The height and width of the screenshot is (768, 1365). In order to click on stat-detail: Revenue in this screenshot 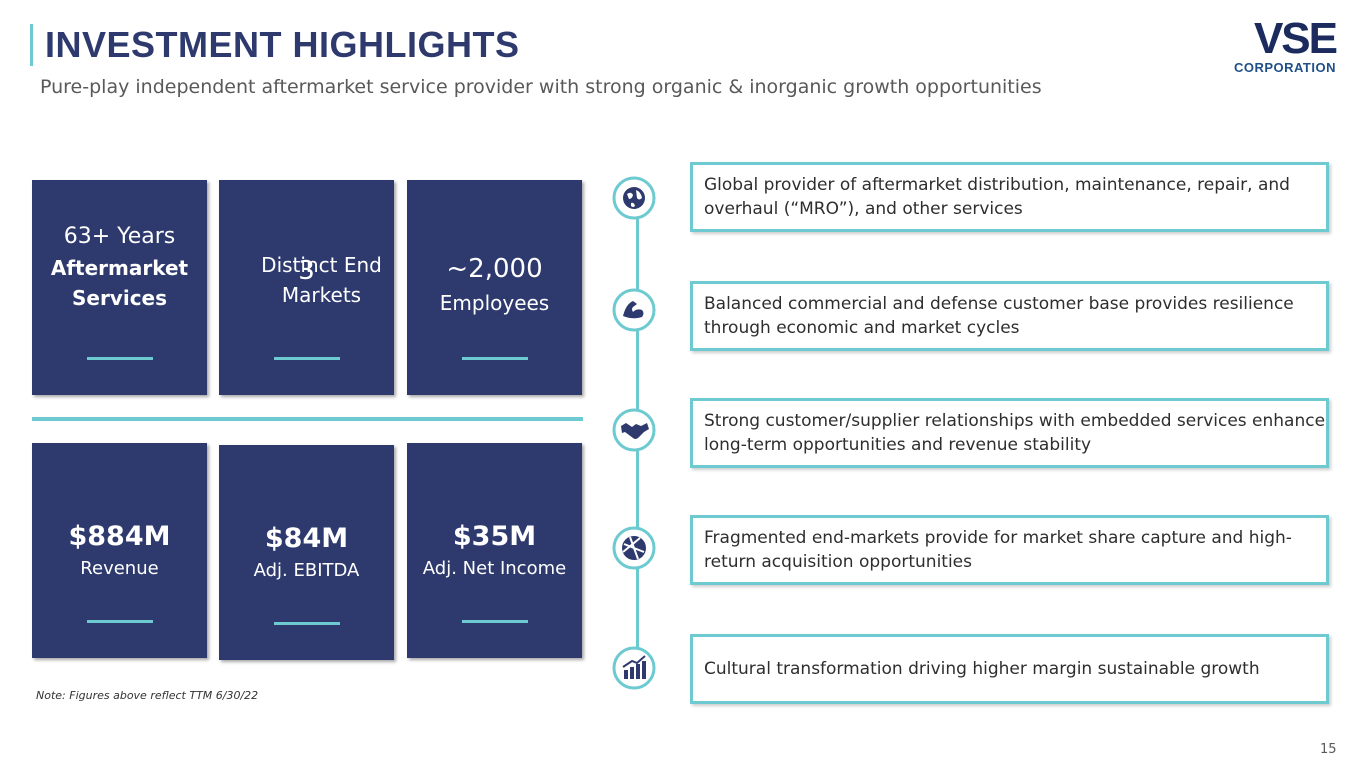, I will do `click(119, 568)`.